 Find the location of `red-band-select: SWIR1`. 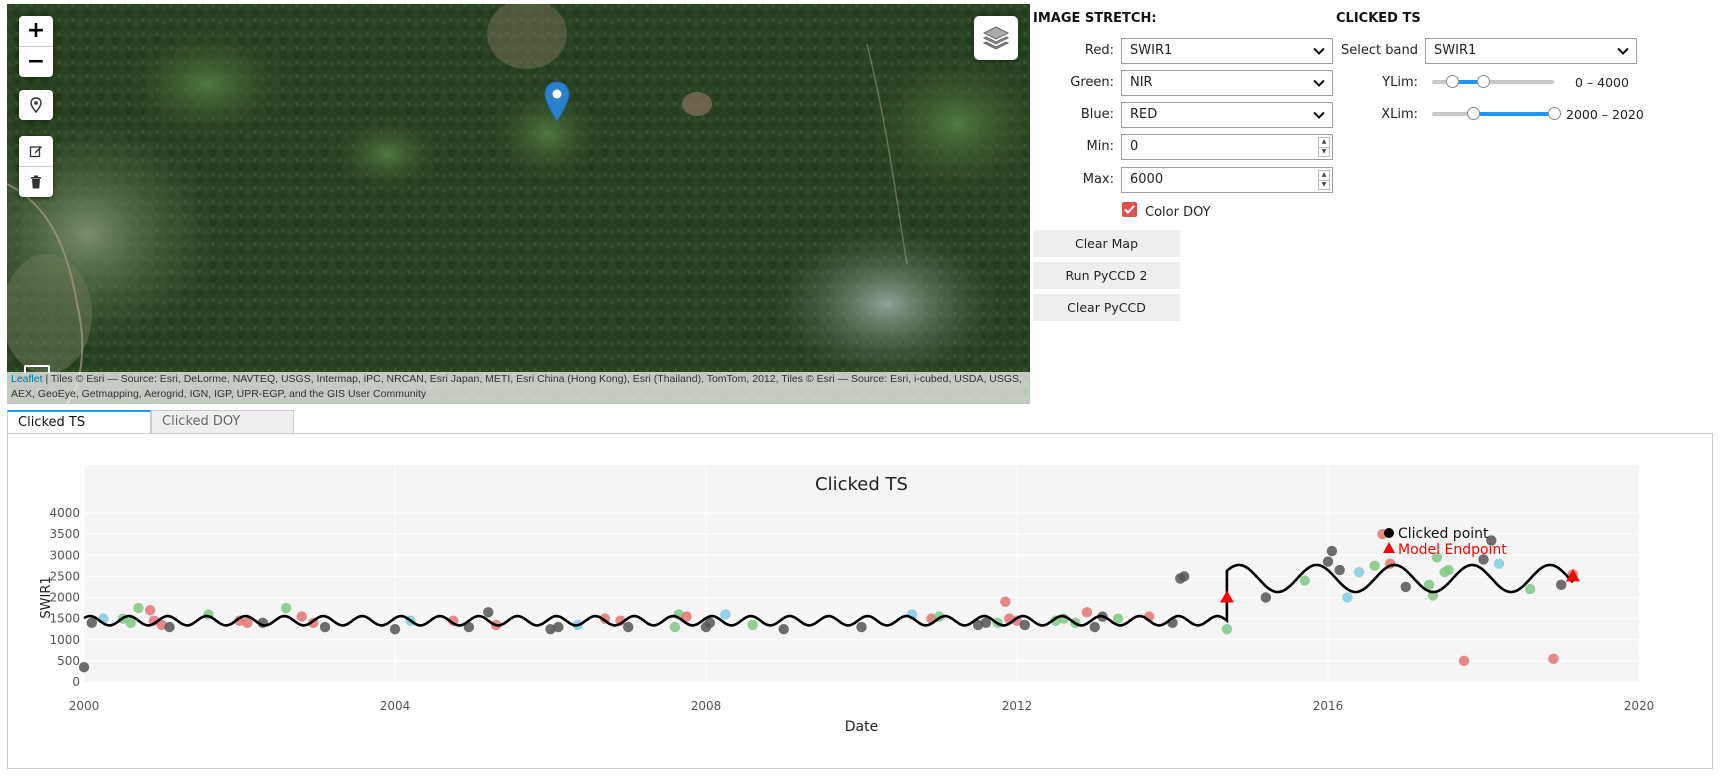

red-band-select: SWIR1 is located at coordinates (1227, 51).